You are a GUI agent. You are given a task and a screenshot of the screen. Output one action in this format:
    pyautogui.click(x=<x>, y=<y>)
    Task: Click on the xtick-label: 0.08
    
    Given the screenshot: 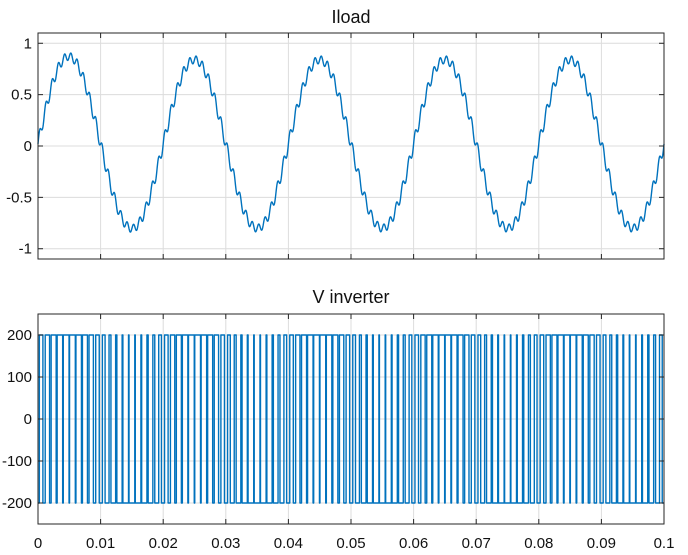 What is the action you would take?
    pyautogui.click(x=538, y=543)
    